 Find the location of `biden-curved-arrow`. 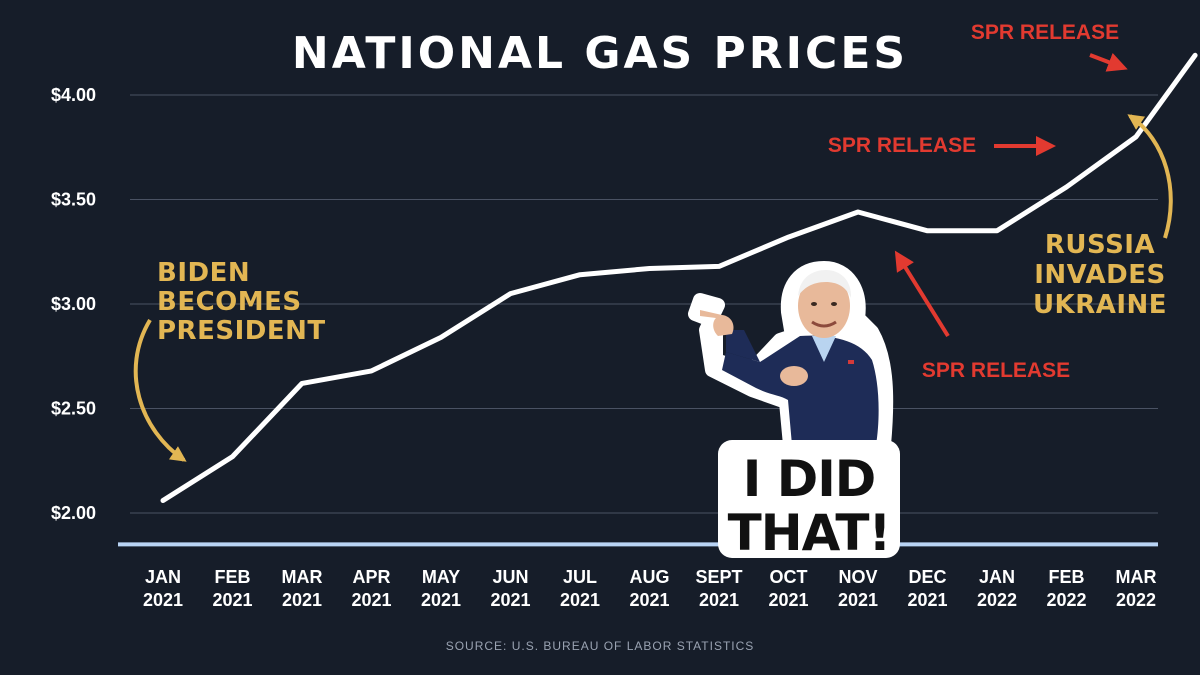

biden-curved-arrow is located at coordinates (160, 390).